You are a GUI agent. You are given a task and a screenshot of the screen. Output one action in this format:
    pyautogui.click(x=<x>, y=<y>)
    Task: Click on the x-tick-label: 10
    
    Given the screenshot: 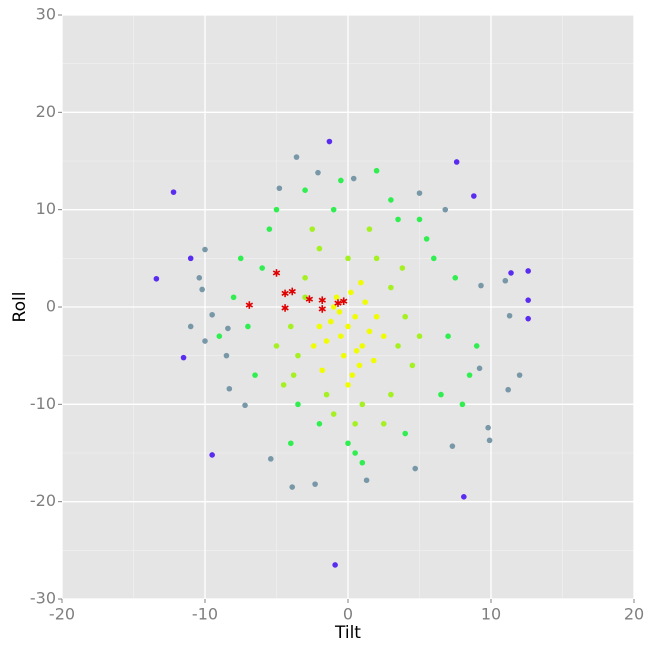 What is the action you would take?
    pyautogui.click(x=491, y=614)
    